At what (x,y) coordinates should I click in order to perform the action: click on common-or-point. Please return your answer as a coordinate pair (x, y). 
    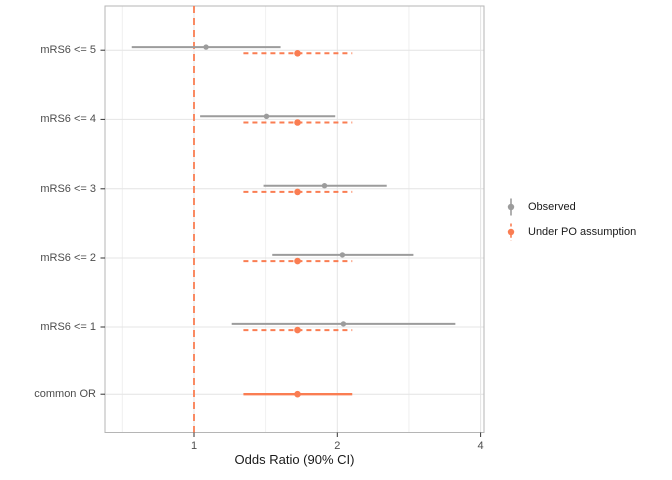
    Looking at the image, I should click on (297, 394).